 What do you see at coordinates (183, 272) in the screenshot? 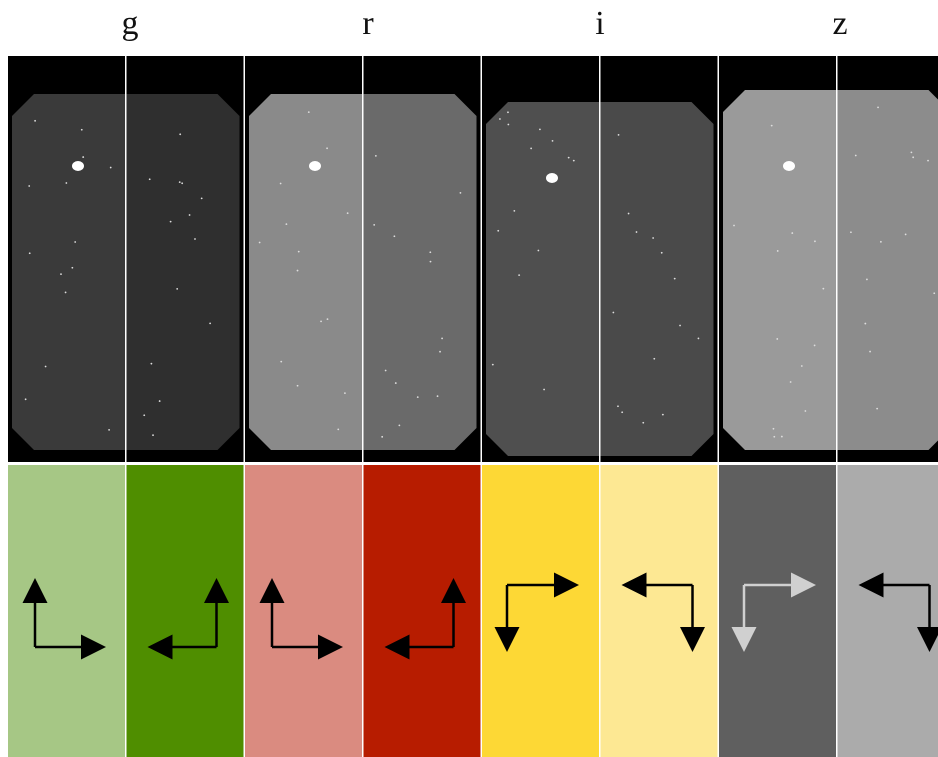
I see `detector-chip-g-right` at bounding box center [183, 272].